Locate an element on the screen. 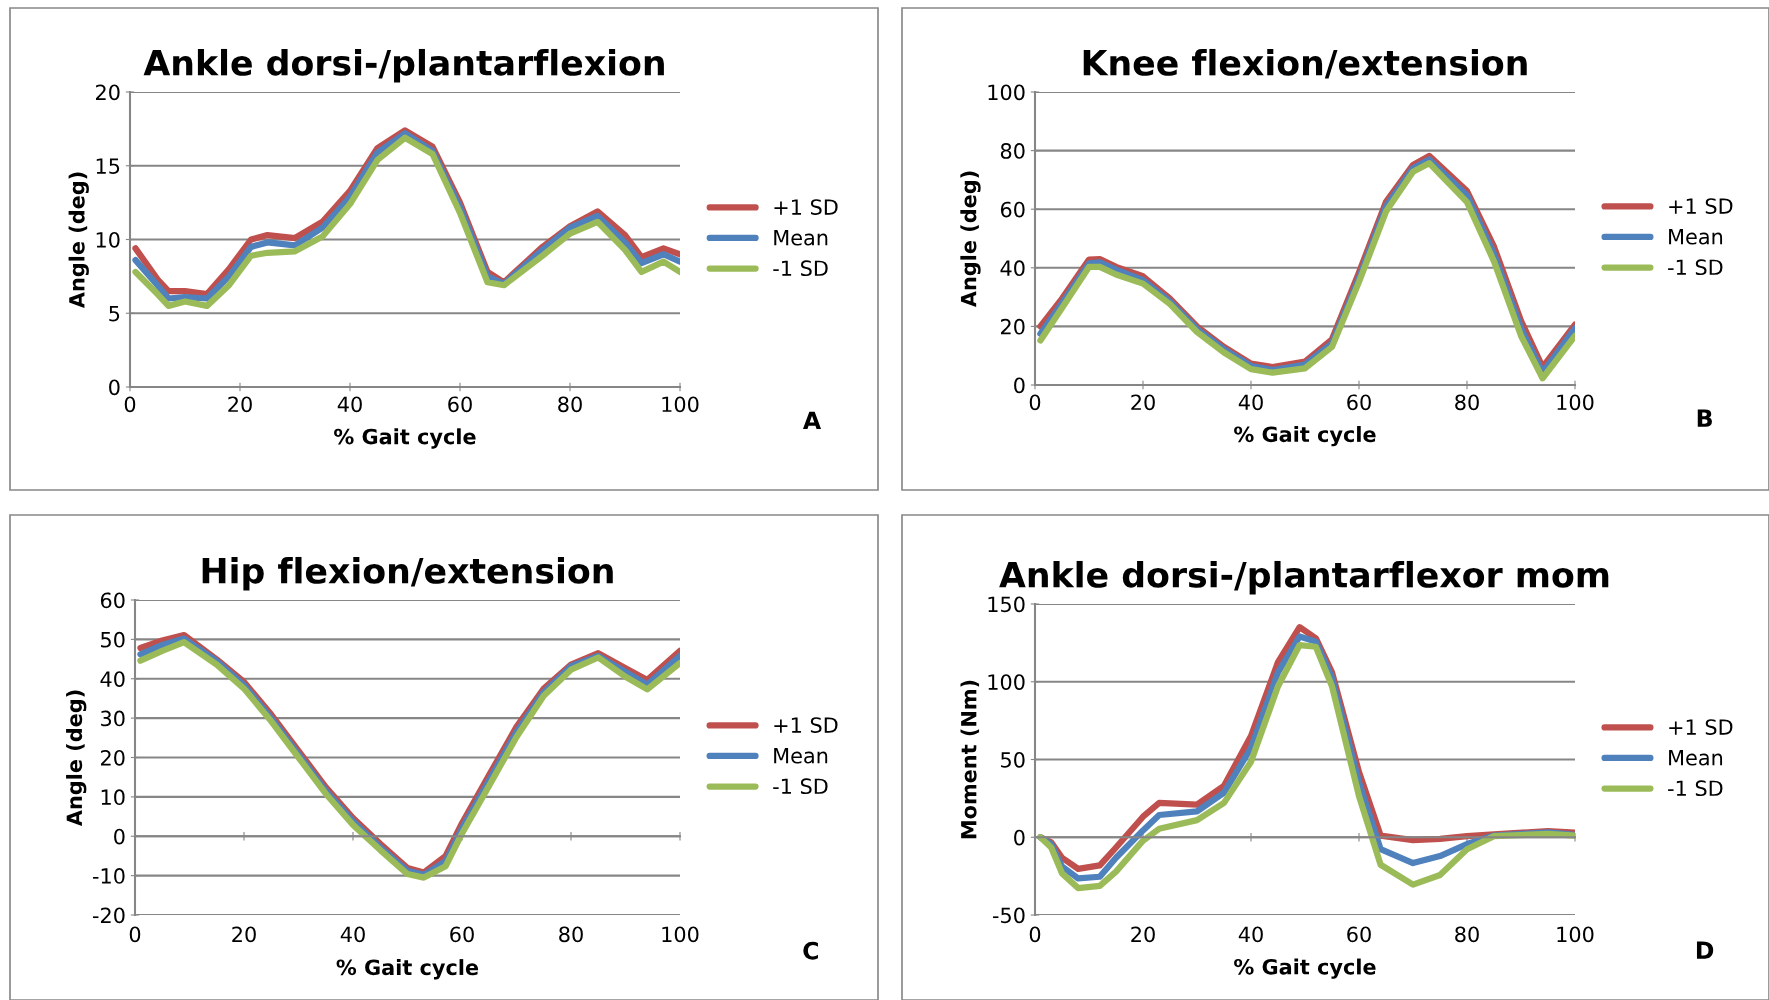 This screenshot has height=1000, width=1769. y-tick-label: 30 is located at coordinates (113, 718).